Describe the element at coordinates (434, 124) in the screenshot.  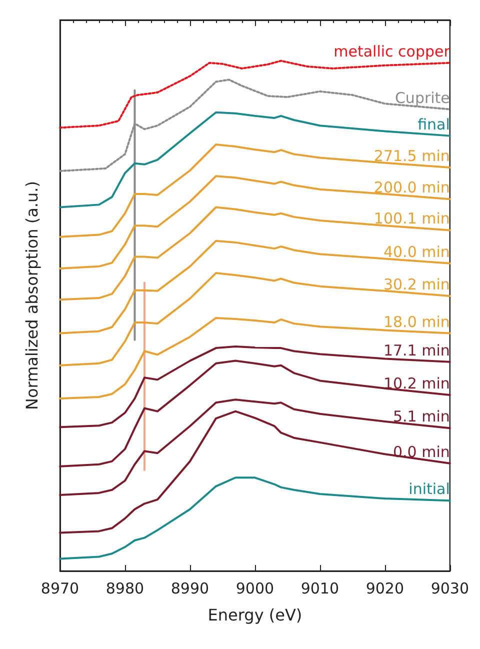
I see `series-label: final` at that location.